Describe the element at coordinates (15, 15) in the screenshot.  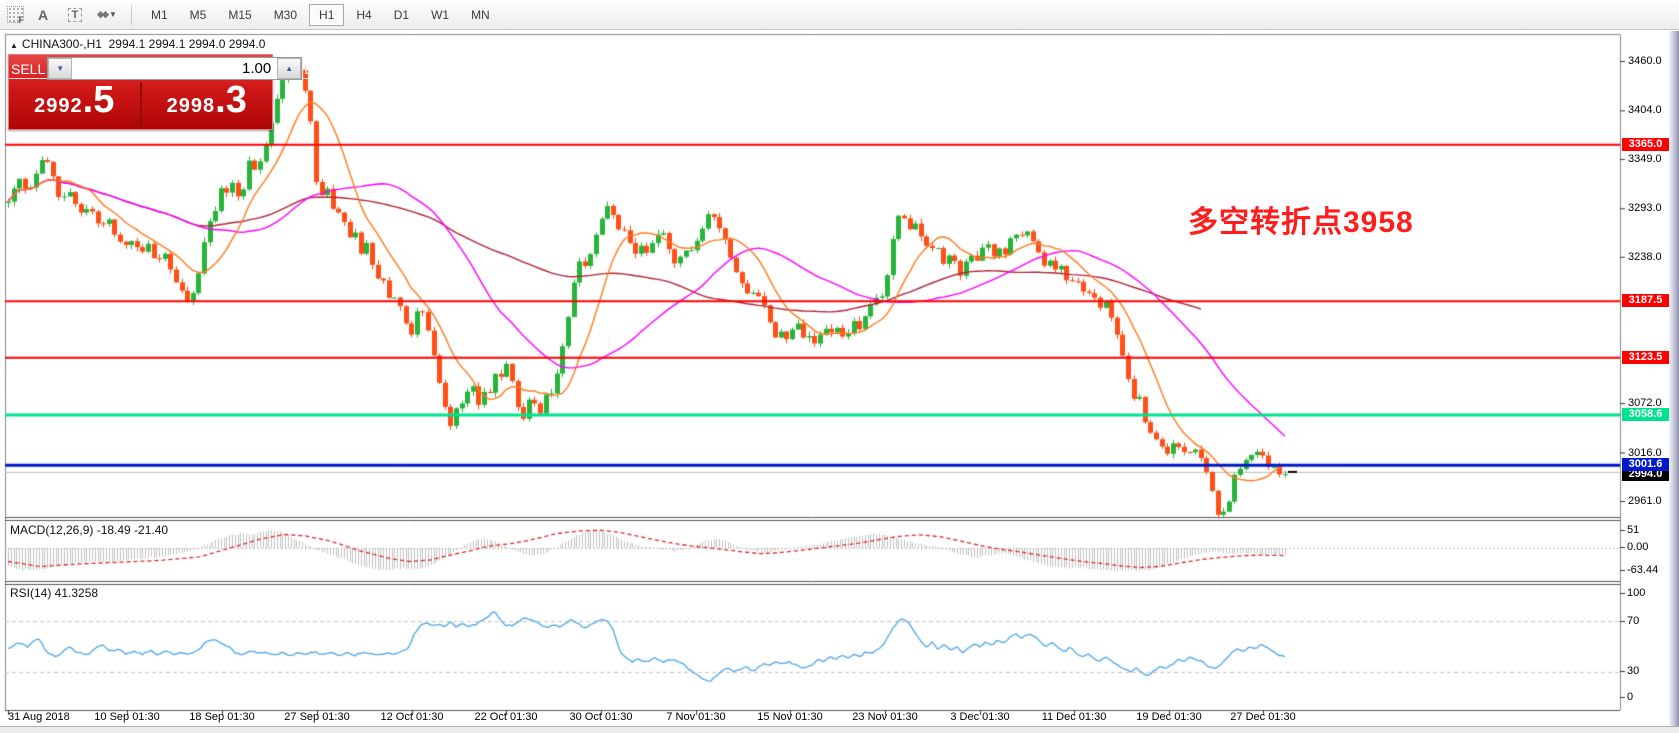
I see `dots-grid-f-icon: F` at that location.